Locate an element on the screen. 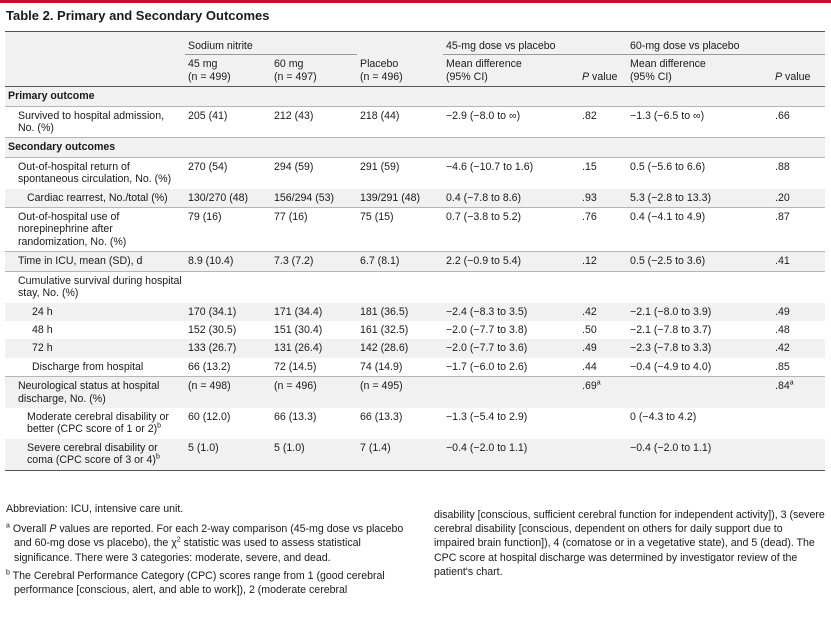  cell-p-60: .88 is located at coordinates (795, 172).